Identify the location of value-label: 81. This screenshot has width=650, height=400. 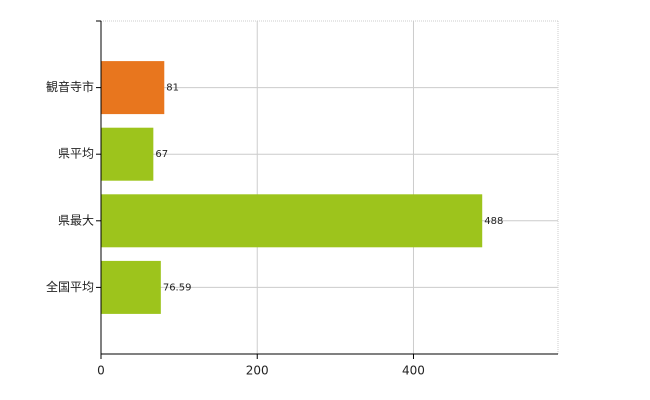
(172, 88).